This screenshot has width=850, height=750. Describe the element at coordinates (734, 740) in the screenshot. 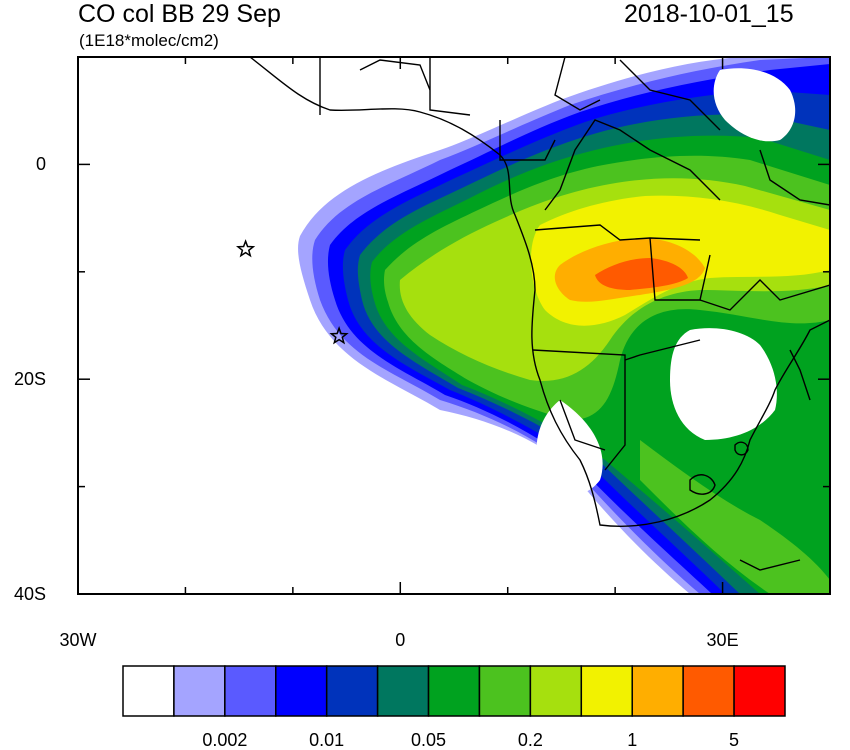

I see `colorbar-label: 5` at that location.